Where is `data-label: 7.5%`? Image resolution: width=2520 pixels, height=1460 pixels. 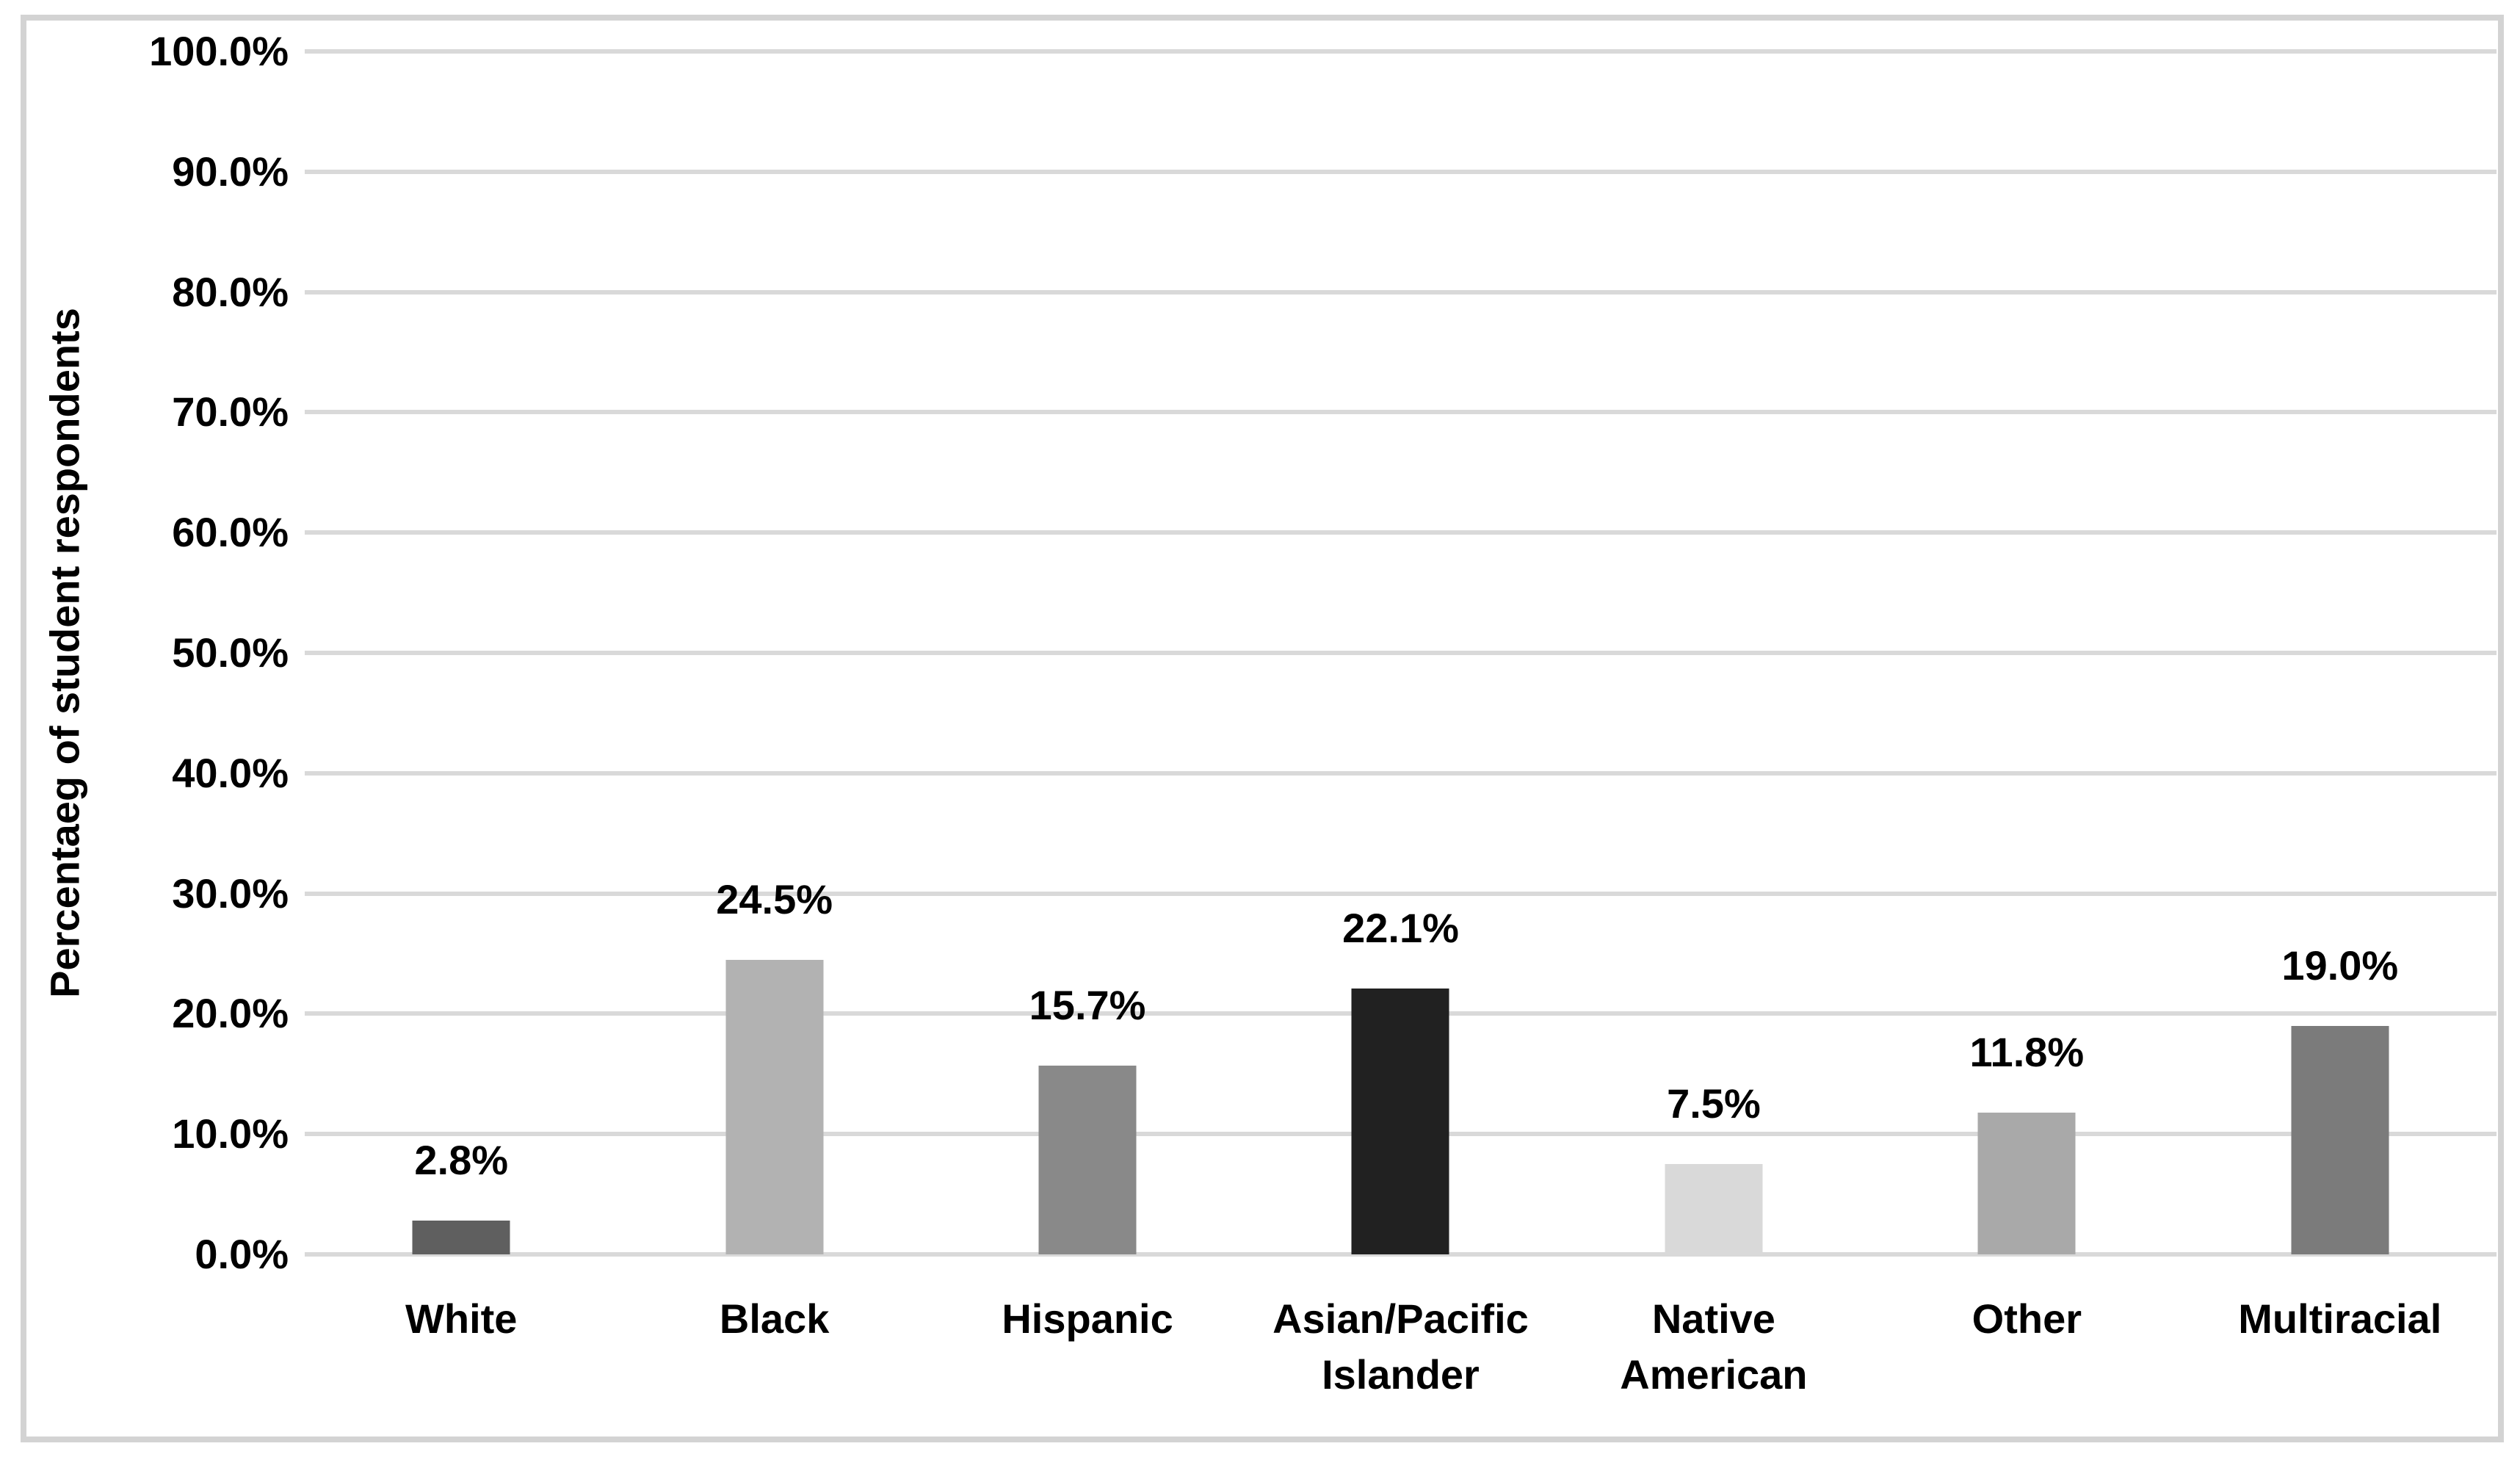 data-label: 7.5% is located at coordinates (1714, 1103).